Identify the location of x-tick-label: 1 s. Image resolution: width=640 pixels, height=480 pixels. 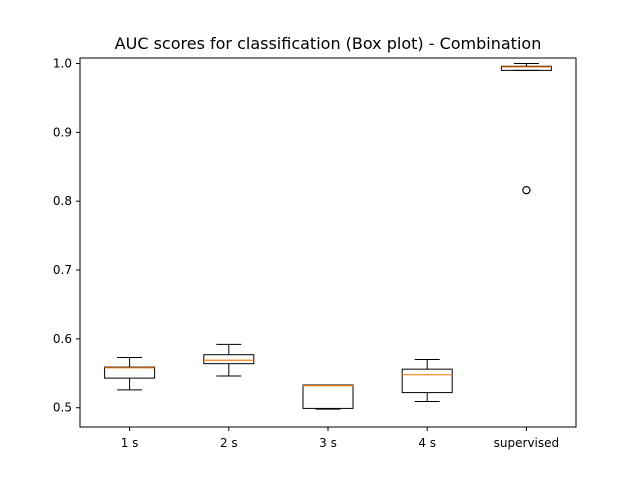
(130, 443).